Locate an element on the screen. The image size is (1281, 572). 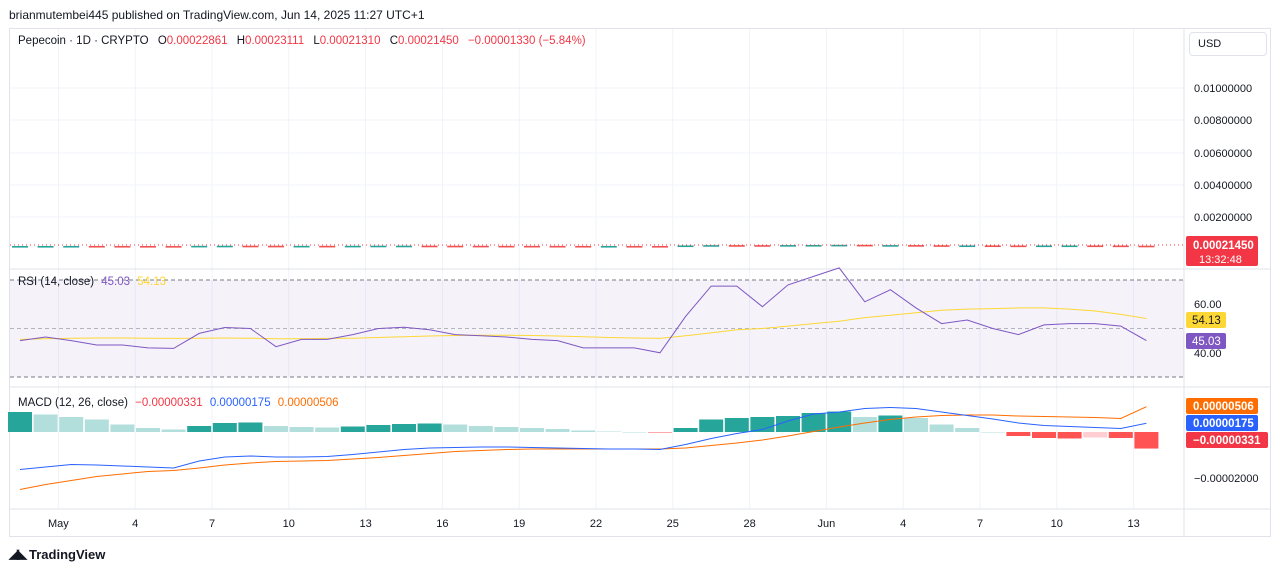
tradingview-logo: ◢◣ TradingView is located at coordinates (57, 554).